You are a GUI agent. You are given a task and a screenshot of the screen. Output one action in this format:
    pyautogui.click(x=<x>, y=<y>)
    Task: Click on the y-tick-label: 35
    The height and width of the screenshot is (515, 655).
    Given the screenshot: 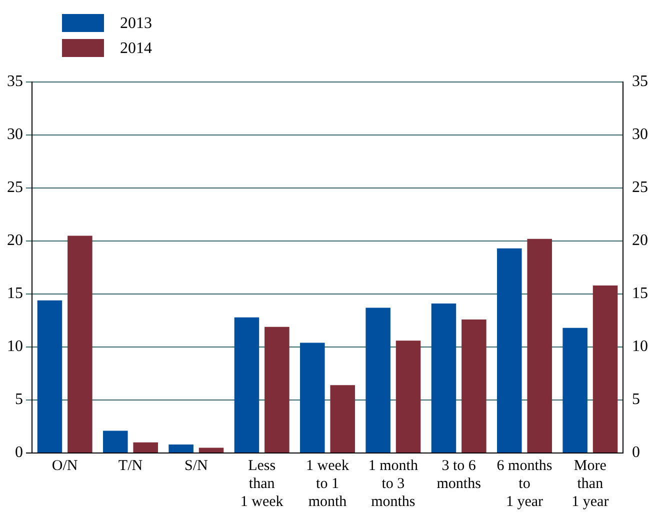 What is the action you would take?
    pyautogui.click(x=15, y=81)
    